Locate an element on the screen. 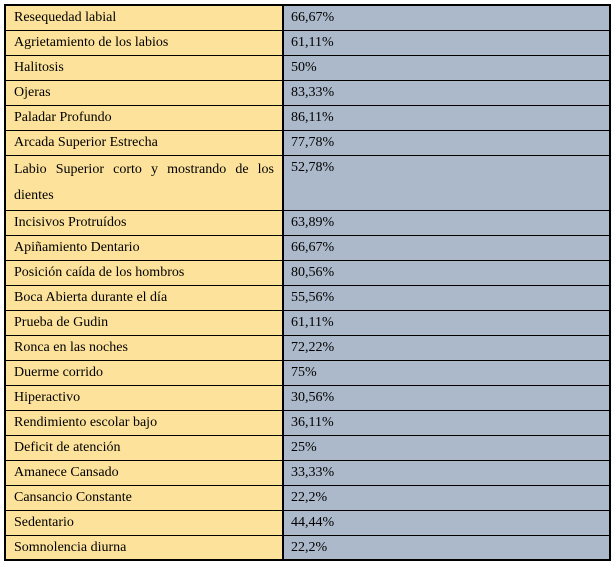  table-row: Hiperactivo 30,56% is located at coordinates (307, 397).